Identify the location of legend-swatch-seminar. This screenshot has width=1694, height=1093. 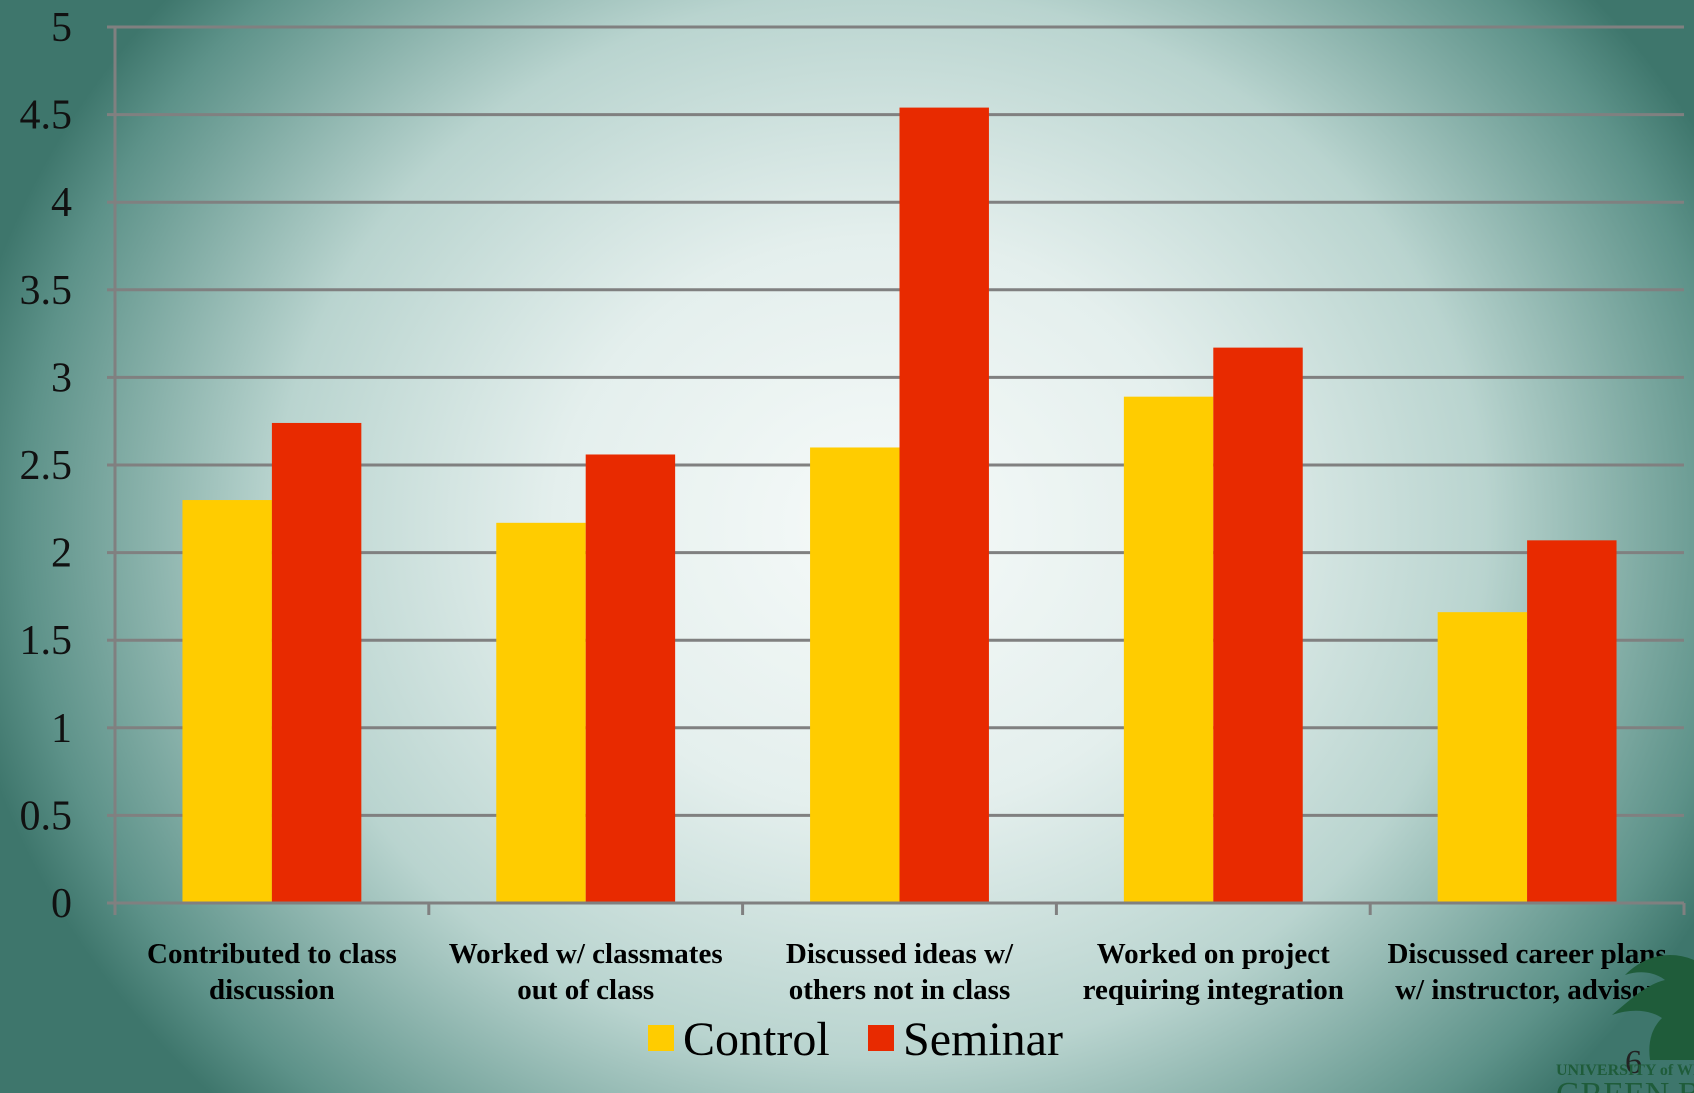
(881, 1038).